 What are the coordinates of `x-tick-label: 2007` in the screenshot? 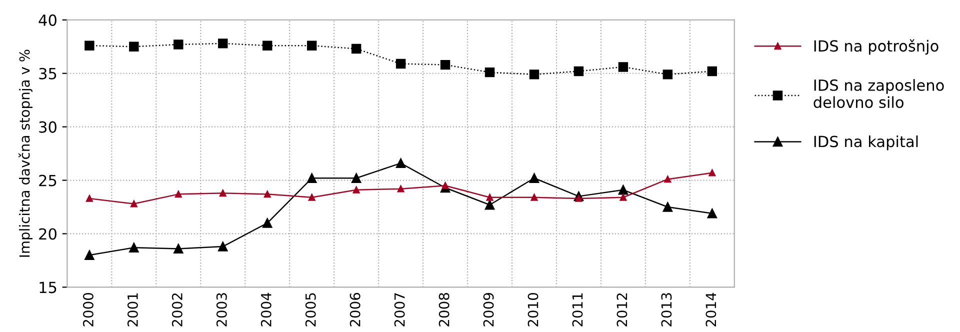 It's located at (399, 309).